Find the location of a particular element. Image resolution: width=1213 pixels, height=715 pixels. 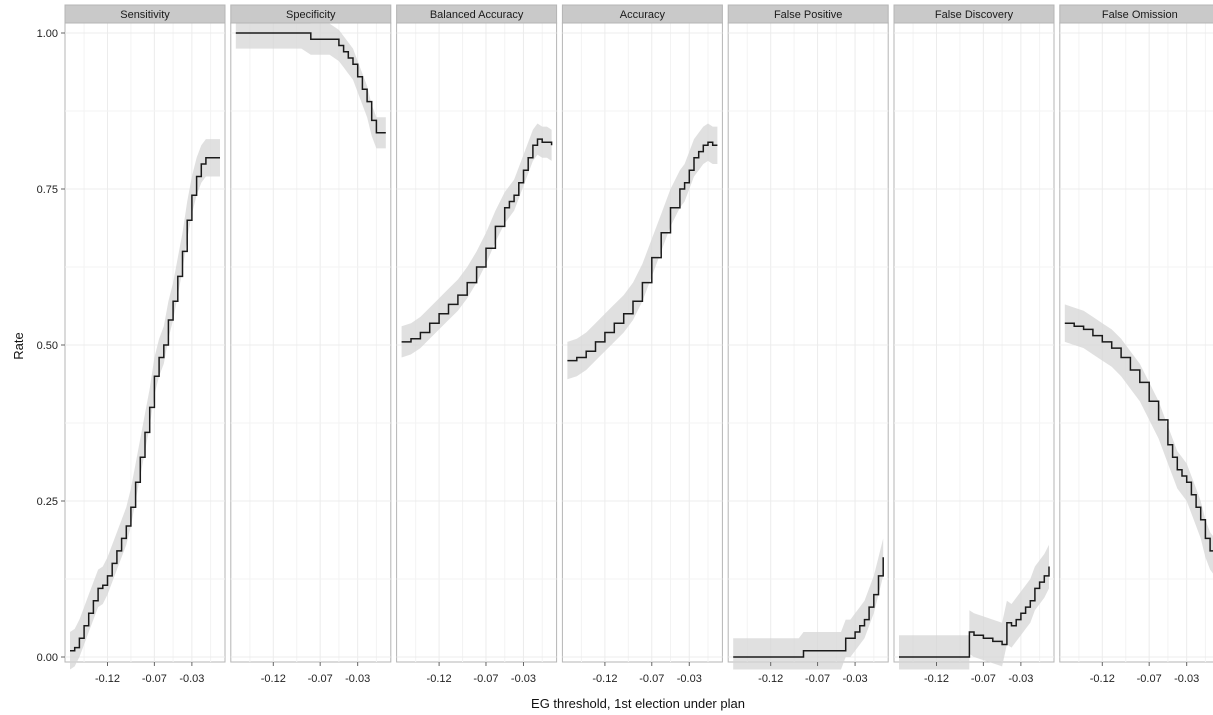

facet-panel: Accuracy -0.12 -0.07 -0.03 is located at coordinates (642, 344).